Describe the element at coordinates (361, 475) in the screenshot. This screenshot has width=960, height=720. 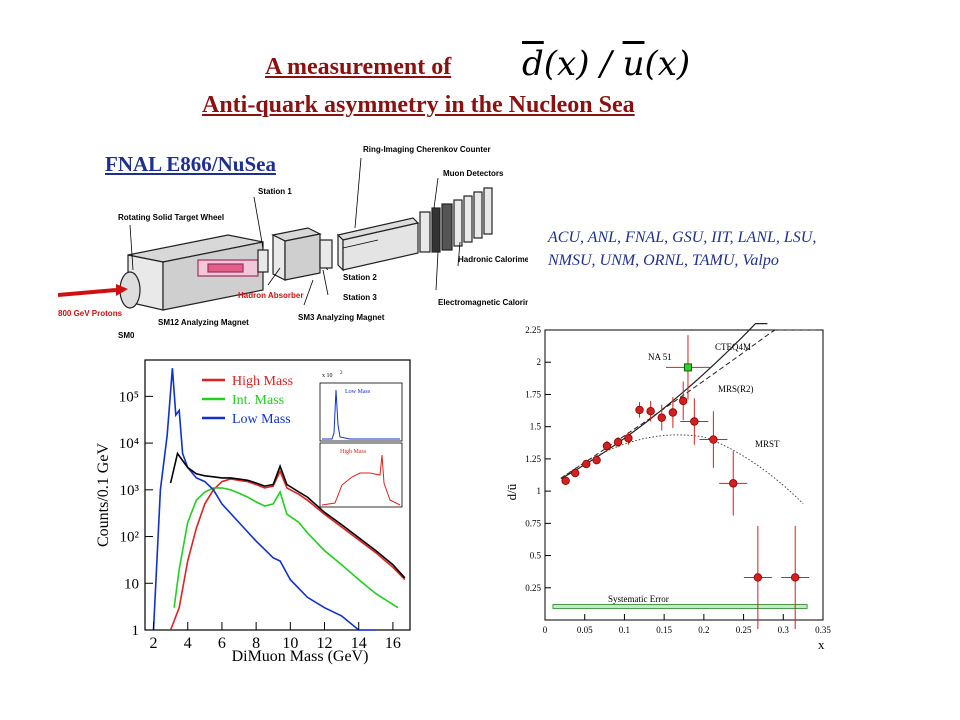
I see `inset-high-mass: High Mass` at that location.